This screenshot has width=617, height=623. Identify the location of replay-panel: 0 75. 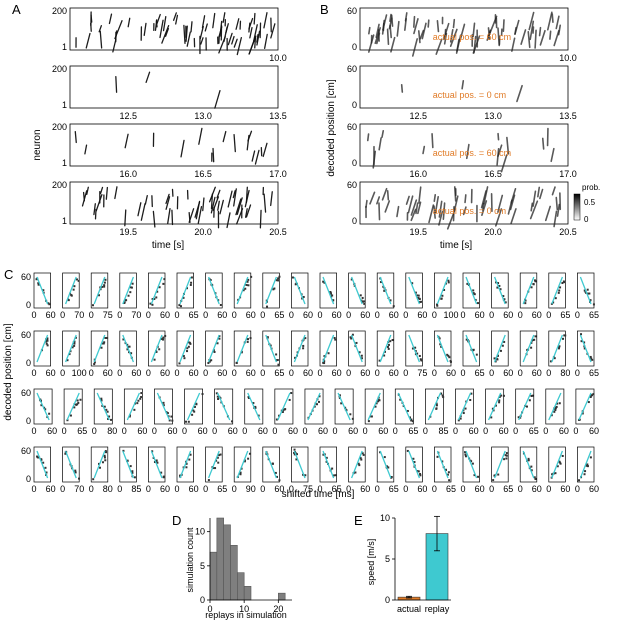
(101, 296).